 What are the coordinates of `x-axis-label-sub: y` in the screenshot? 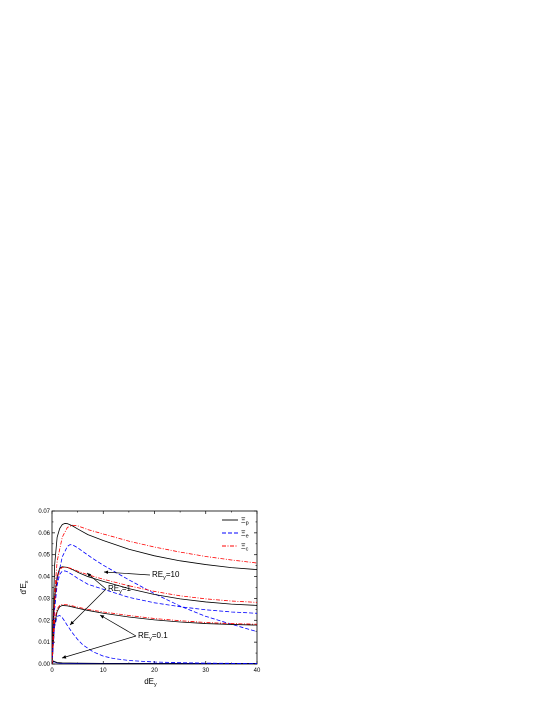 It's located at (155, 685).